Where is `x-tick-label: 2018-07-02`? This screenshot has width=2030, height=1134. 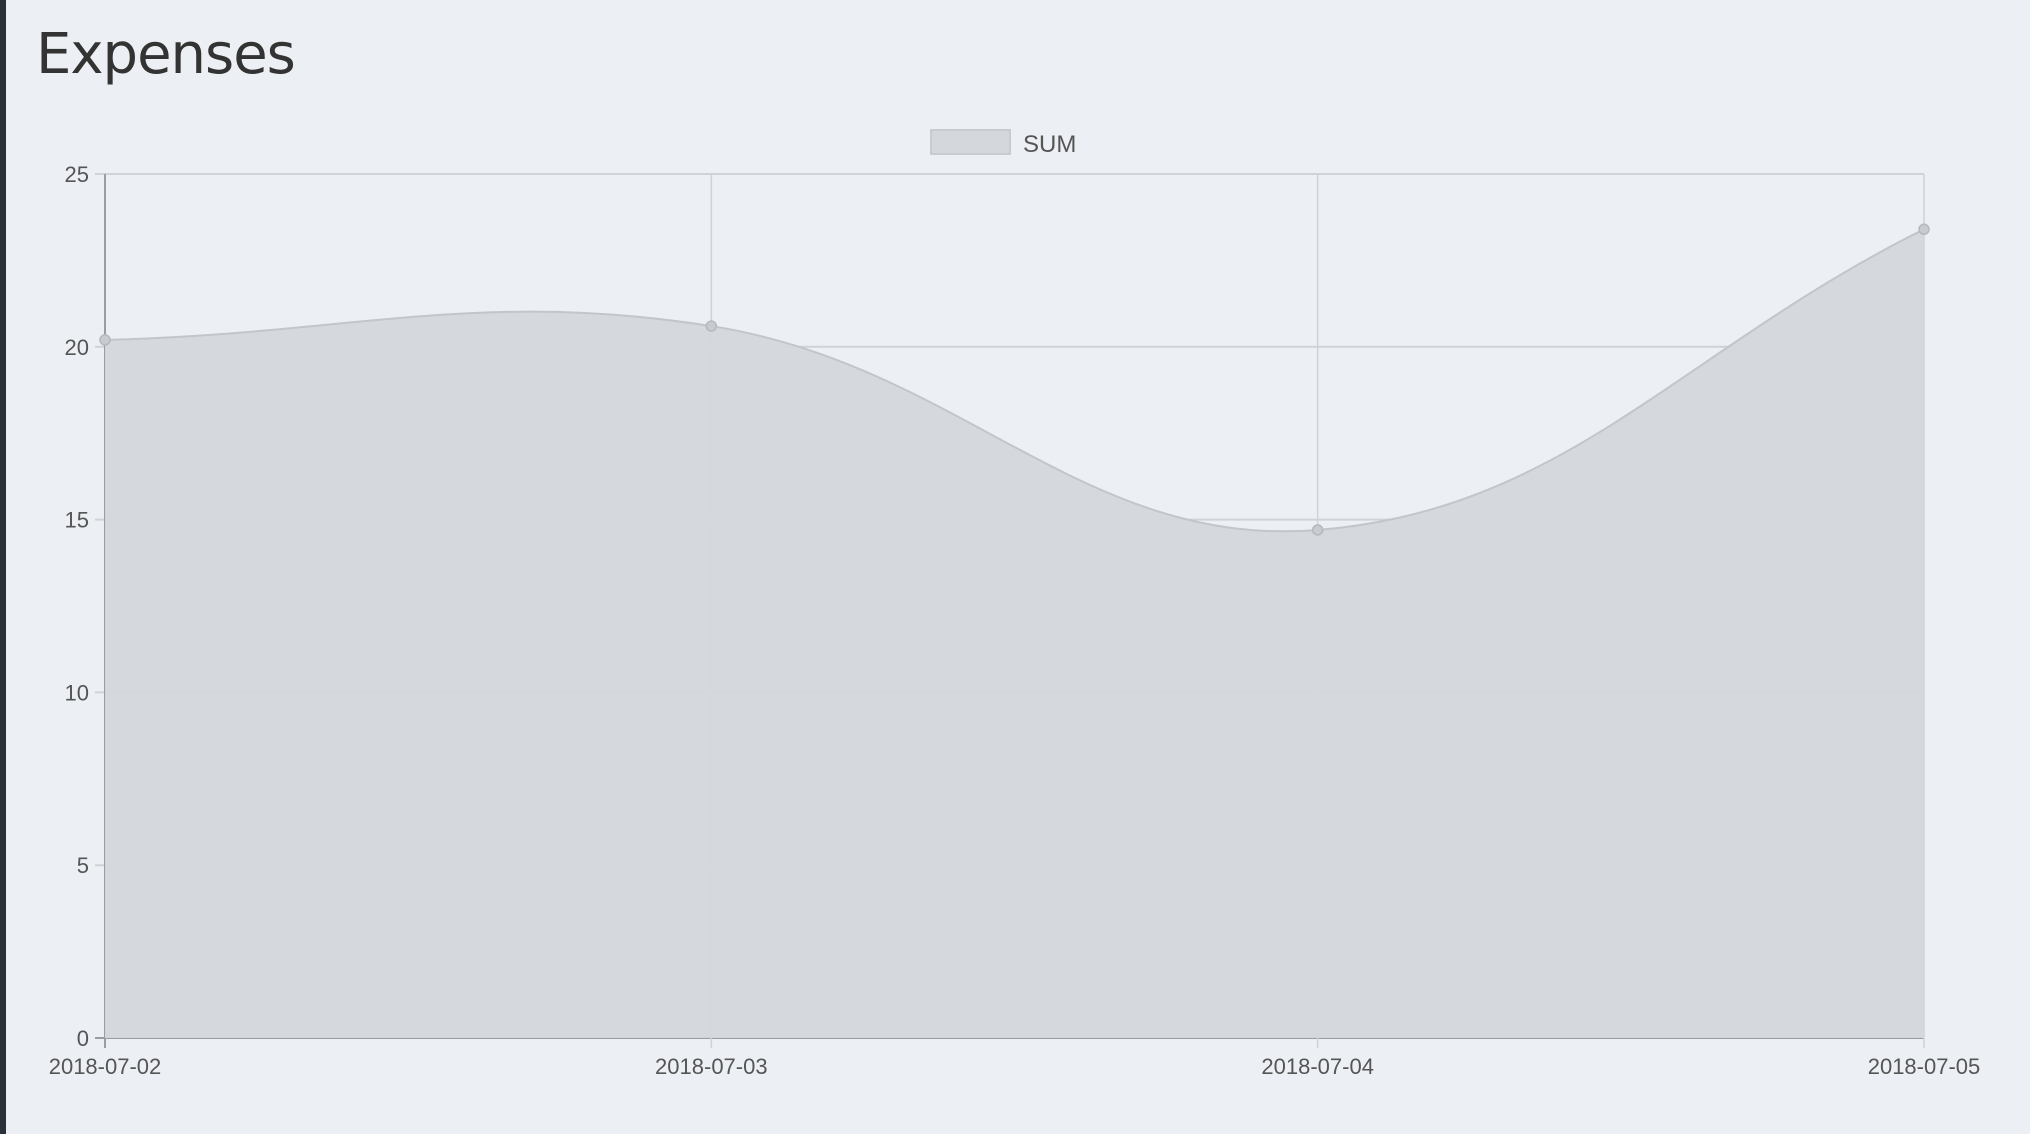
x-tick-label: 2018-07-02 is located at coordinates (105, 1066).